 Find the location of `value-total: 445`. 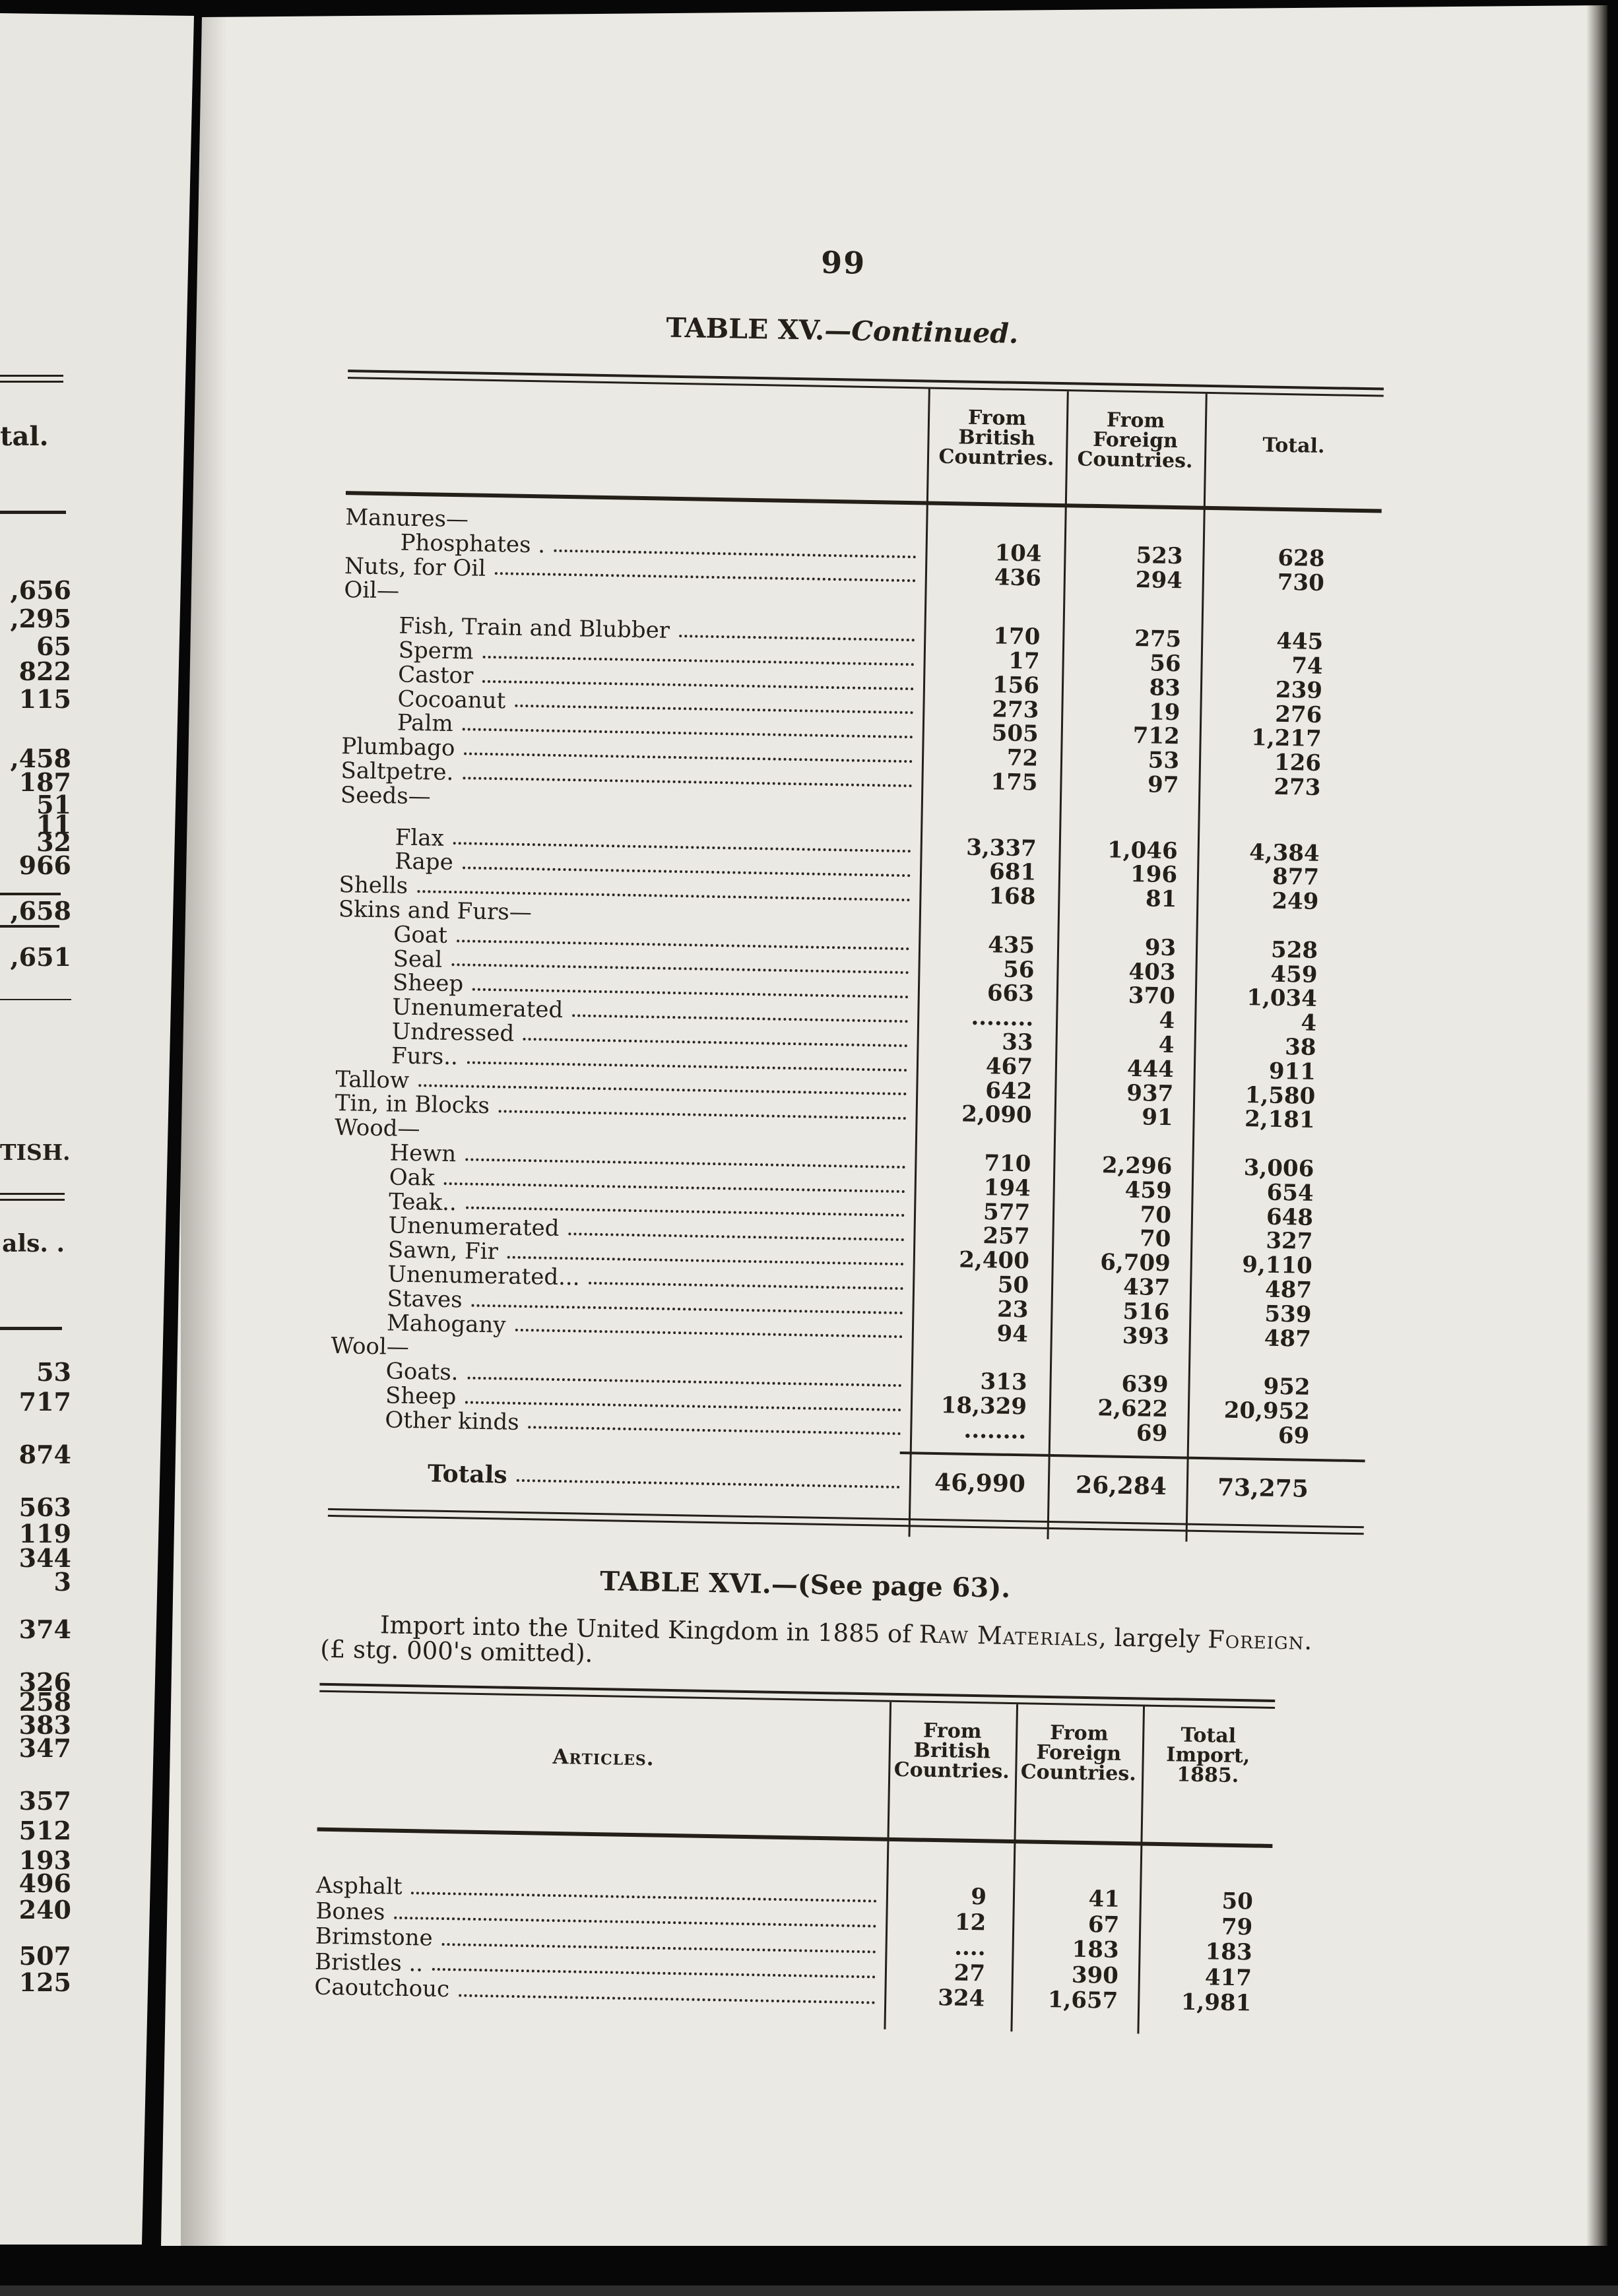

value-total: 445 is located at coordinates (1300, 641).